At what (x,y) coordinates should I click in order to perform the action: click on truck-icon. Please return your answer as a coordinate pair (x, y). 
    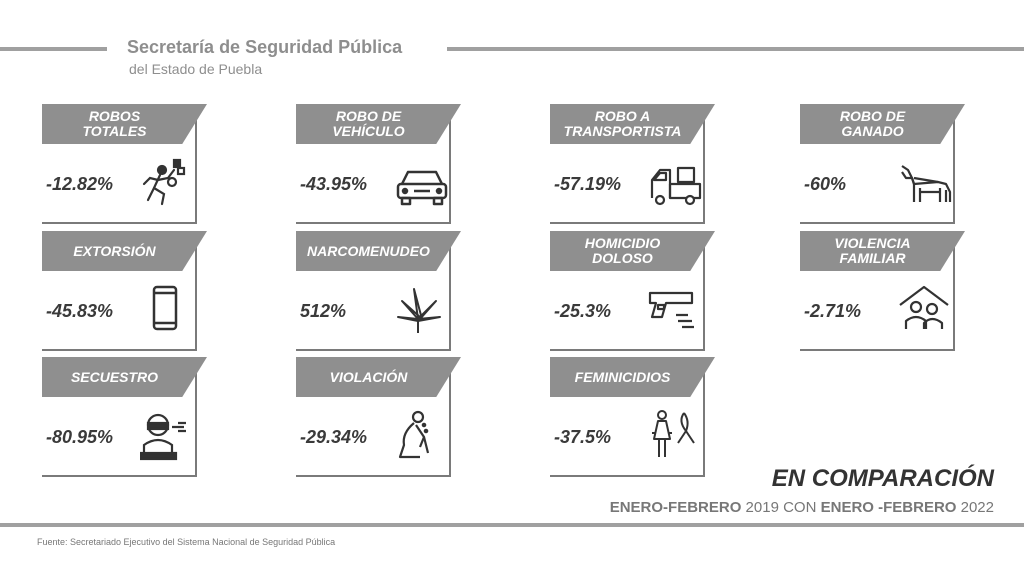
    Looking at the image, I should click on (676, 186).